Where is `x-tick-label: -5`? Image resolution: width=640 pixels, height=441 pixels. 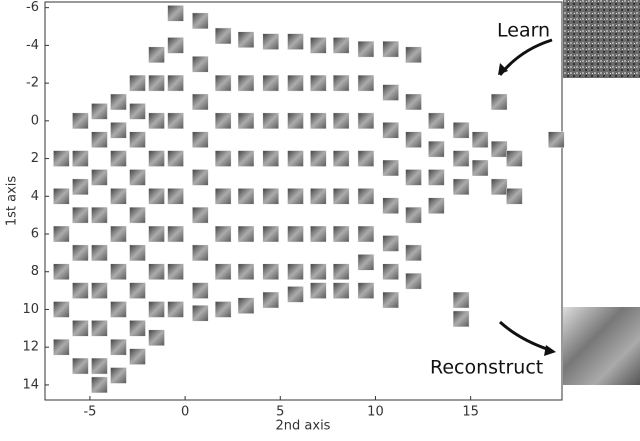 x-tick-label: -5 is located at coordinates (89, 412).